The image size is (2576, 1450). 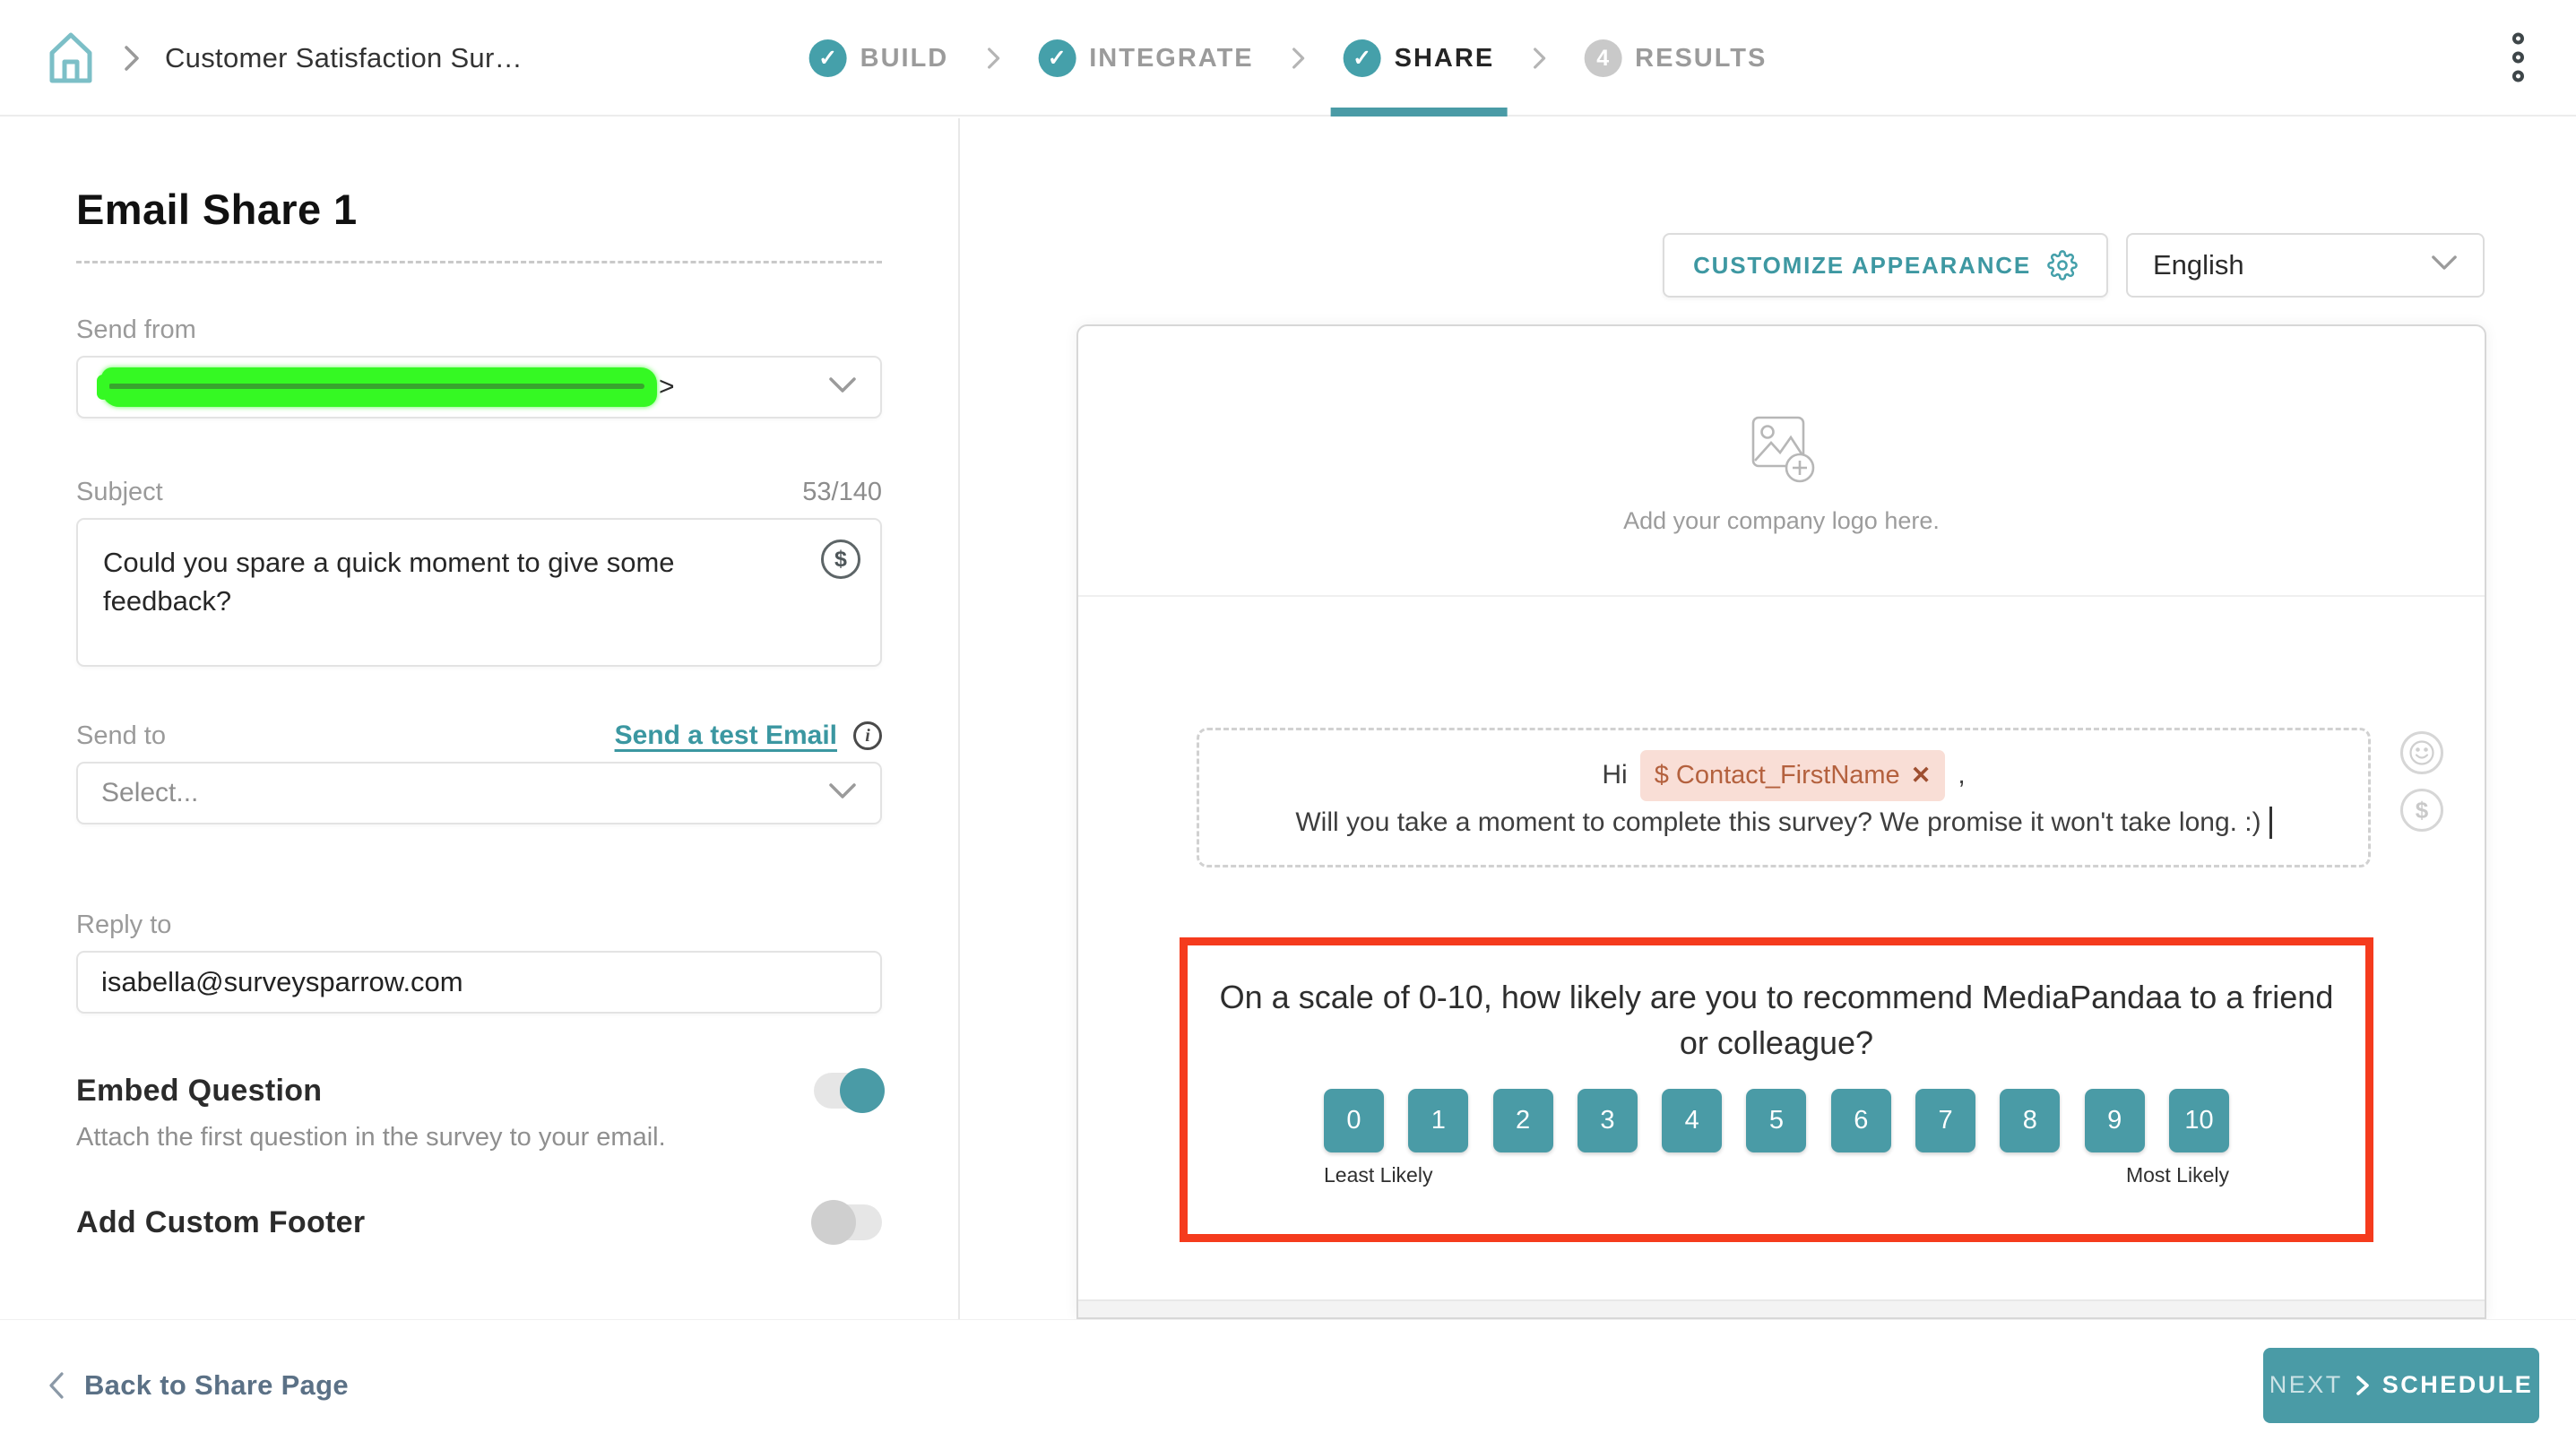 I want to click on editor-side-tools: $, so click(x=2421, y=781).